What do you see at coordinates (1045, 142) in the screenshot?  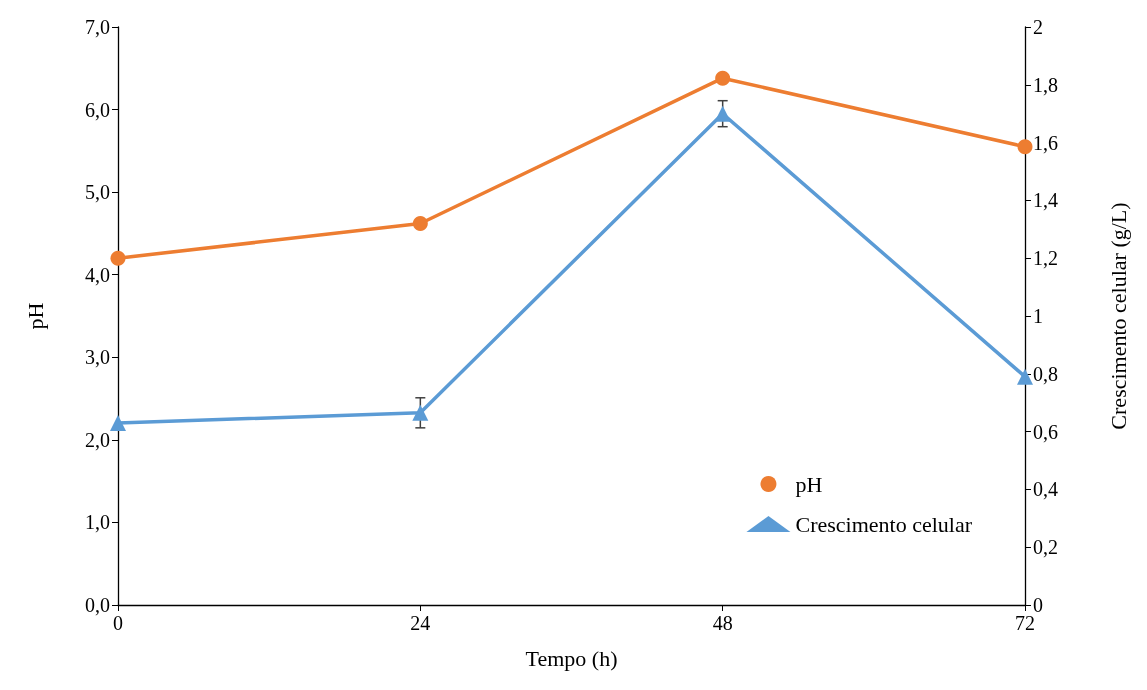 I see `y2-tick-label: 1,6` at bounding box center [1045, 142].